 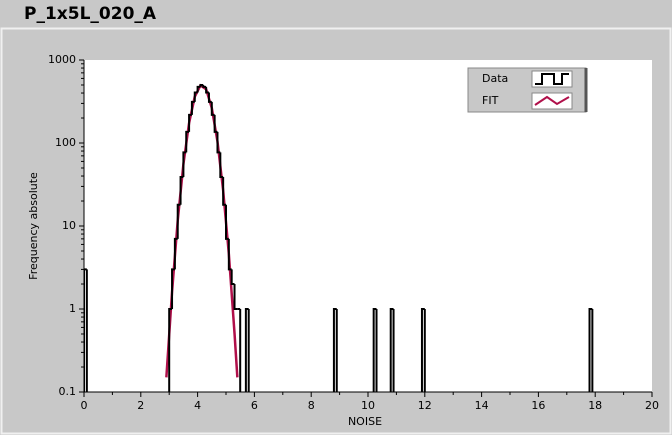 What do you see at coordinates (72, 308) in the screenshot?
I see `y-tick-label: 1` at bounding box center [72, 308].